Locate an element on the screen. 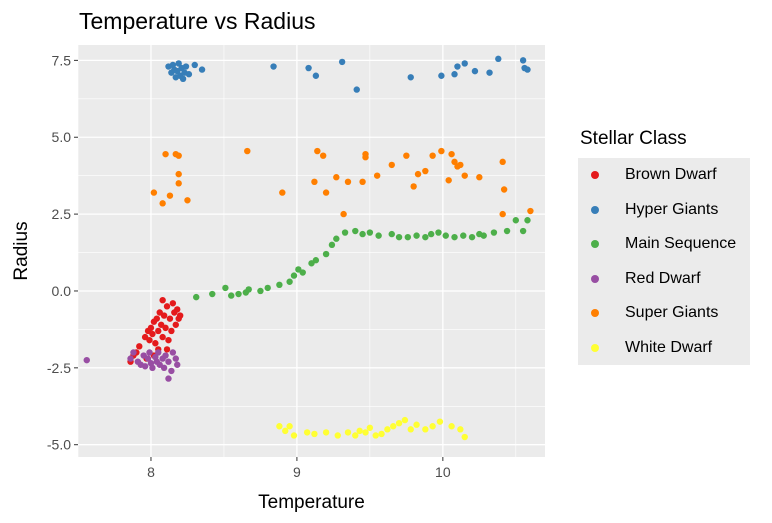  y-tick-label: -2.5 is located at coordinates (59, 368).